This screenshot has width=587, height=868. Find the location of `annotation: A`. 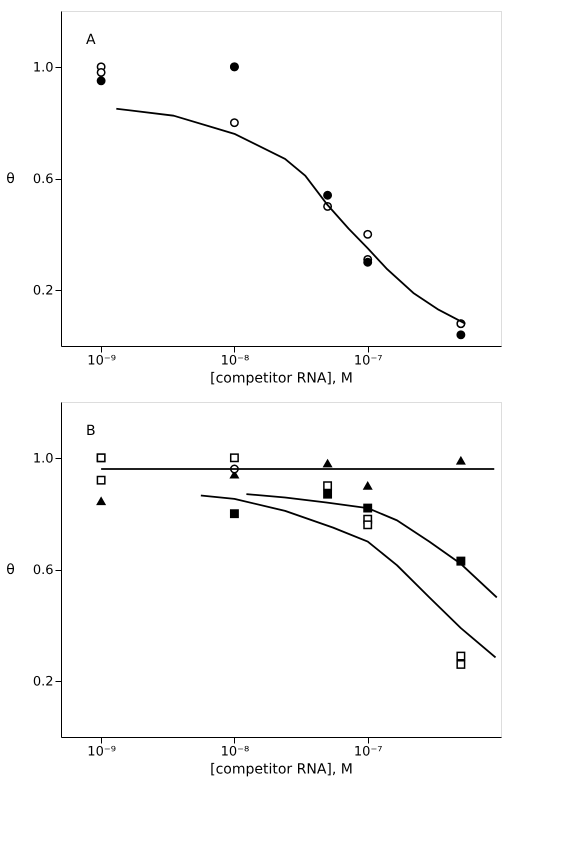

annotation: A is located at coordinates (91, 40).